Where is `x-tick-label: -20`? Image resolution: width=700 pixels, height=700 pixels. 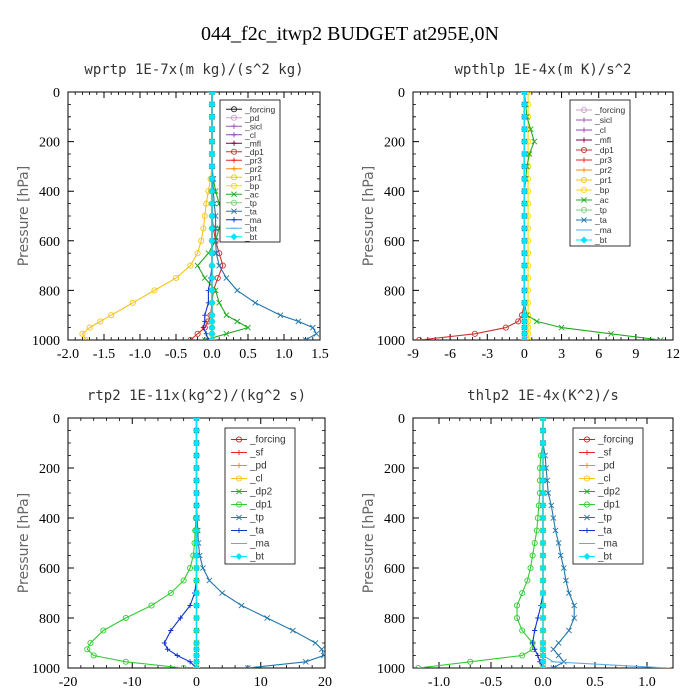 x-tick-label: -20 is located at coordinates (68, 682).